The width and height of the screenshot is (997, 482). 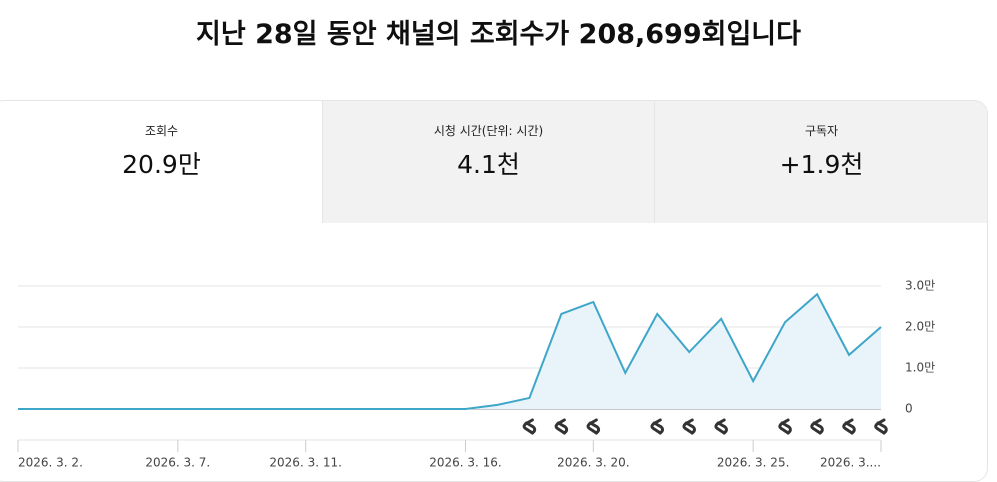 I want to click on y-tick-label: 2.0만, so click(x=920, y=327).